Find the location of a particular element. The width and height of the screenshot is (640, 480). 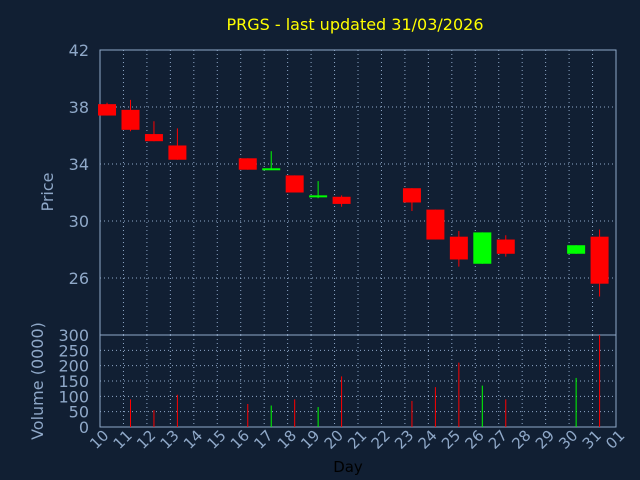

volume-tick-label: 100 is located at coordinates (73, 396).